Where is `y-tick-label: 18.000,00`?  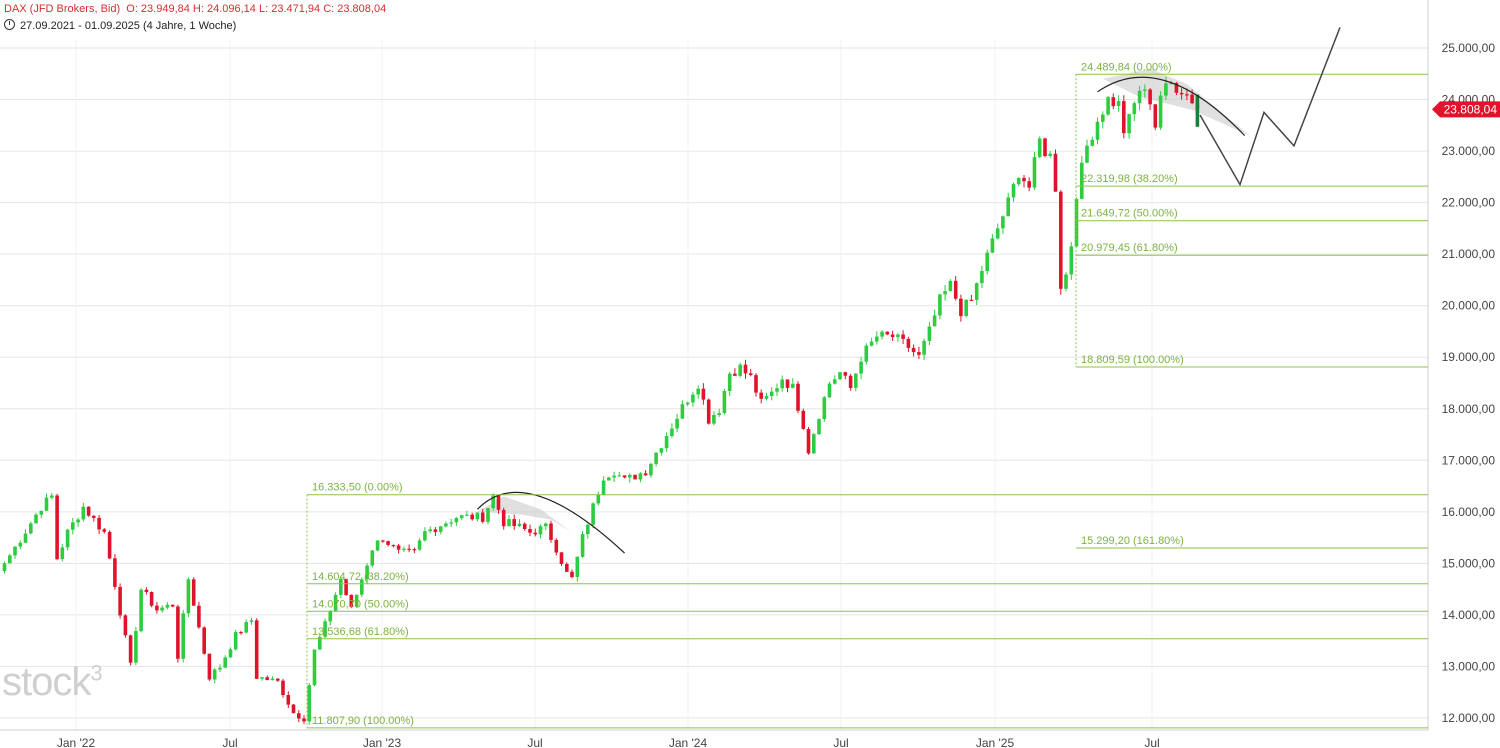
y-tick-label: 18.000,00 is located at coordinates (1469, 409).